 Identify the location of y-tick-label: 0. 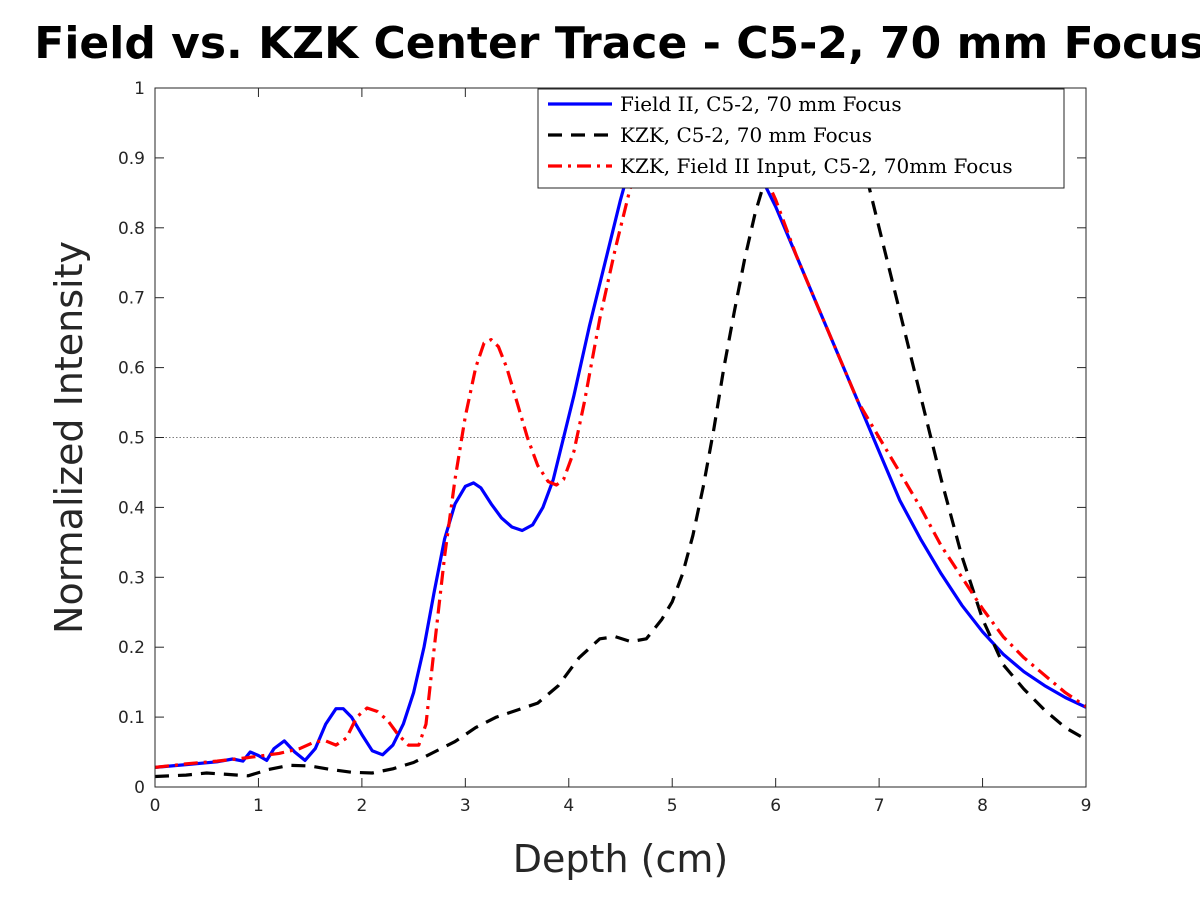
(139, 788).